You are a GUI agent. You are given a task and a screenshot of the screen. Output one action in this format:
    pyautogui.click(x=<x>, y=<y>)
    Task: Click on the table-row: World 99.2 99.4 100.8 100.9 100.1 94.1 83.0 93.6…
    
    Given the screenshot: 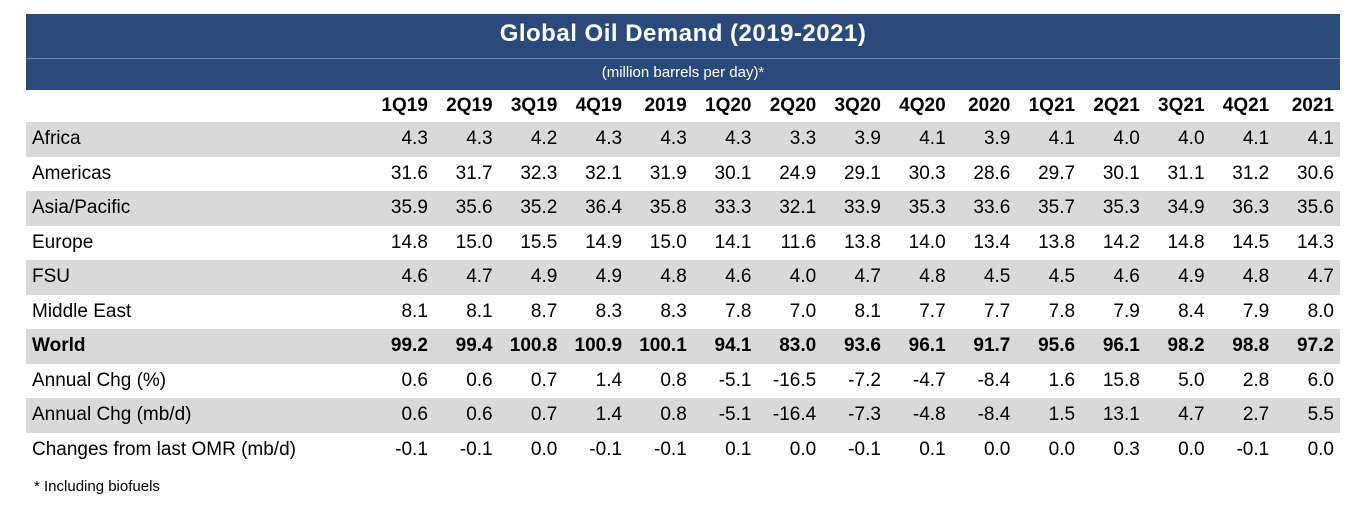 What is the action you would take?
    pyautogui.click(x=683, y=346)
    